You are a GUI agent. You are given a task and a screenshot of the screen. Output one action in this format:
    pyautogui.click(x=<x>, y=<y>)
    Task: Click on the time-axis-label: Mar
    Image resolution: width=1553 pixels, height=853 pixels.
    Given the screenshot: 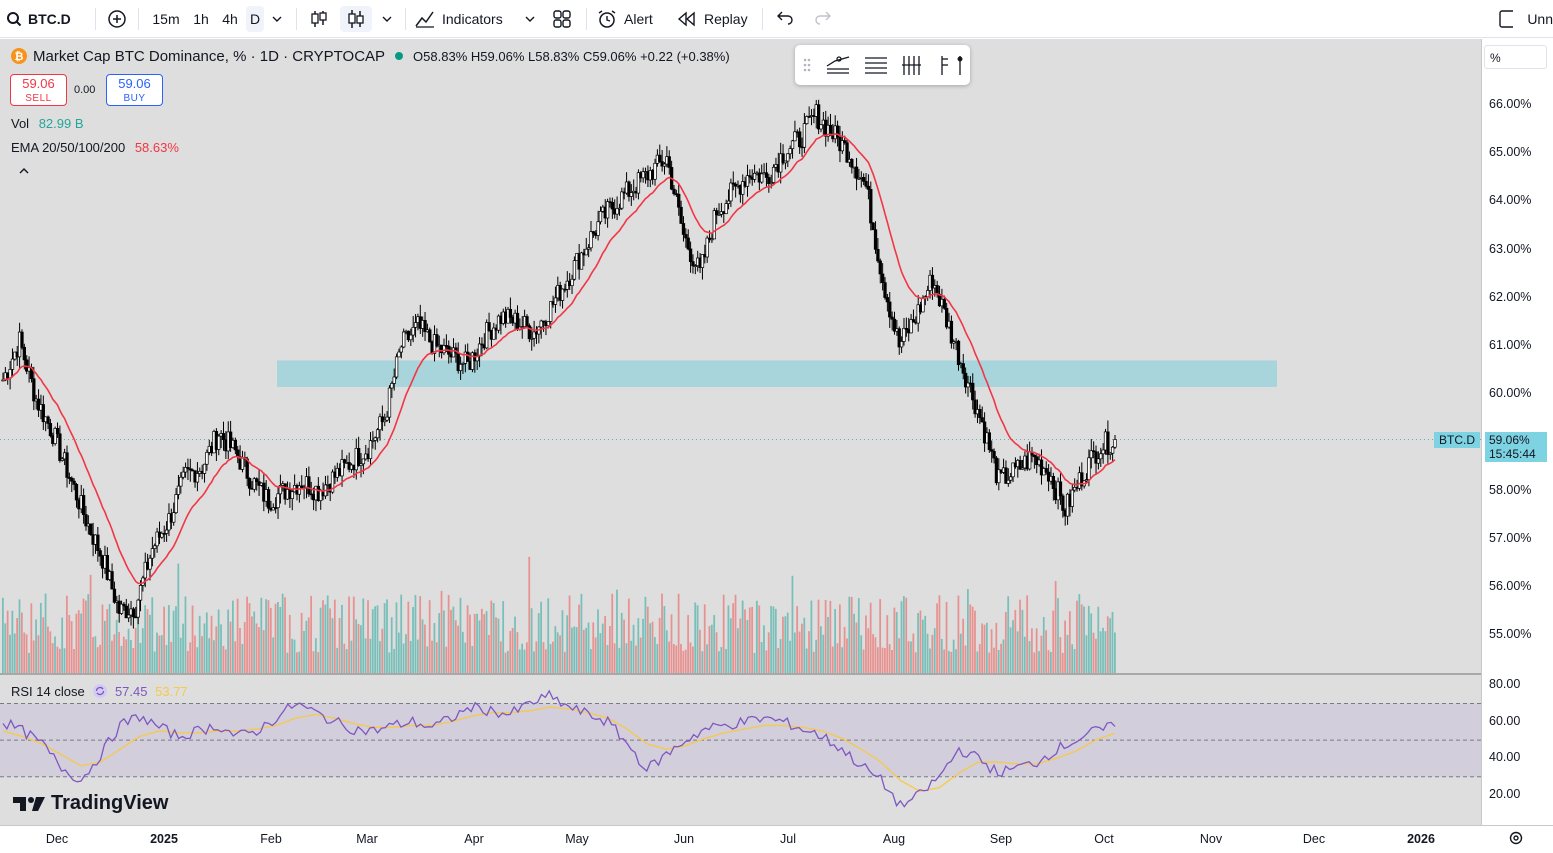 What is the action you would take?
    pyautogui.click(x=367, y=839)
    